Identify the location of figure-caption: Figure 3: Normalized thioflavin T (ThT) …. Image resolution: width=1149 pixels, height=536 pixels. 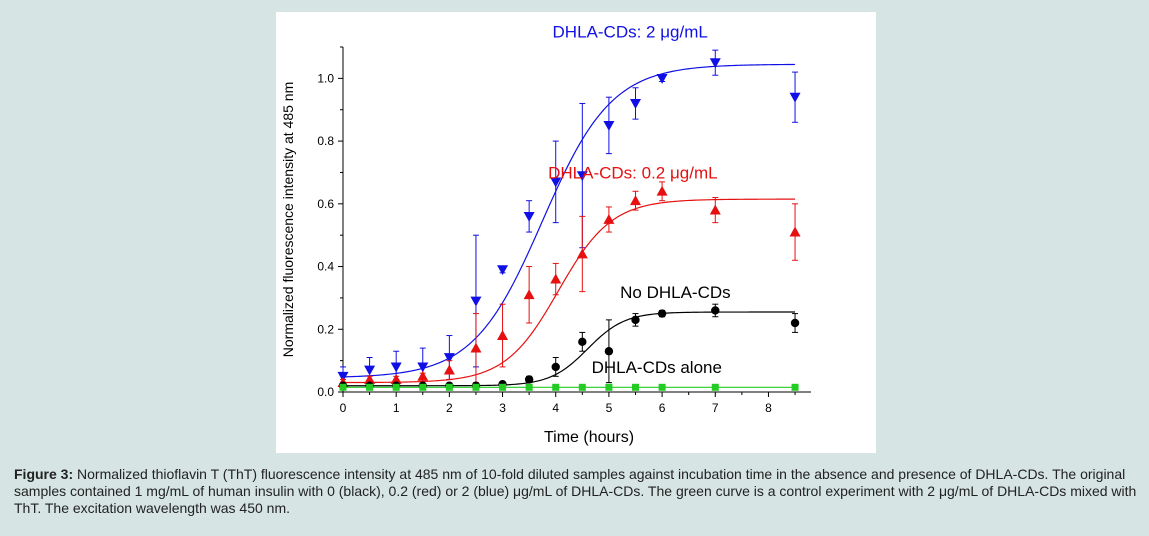
(576, 491).